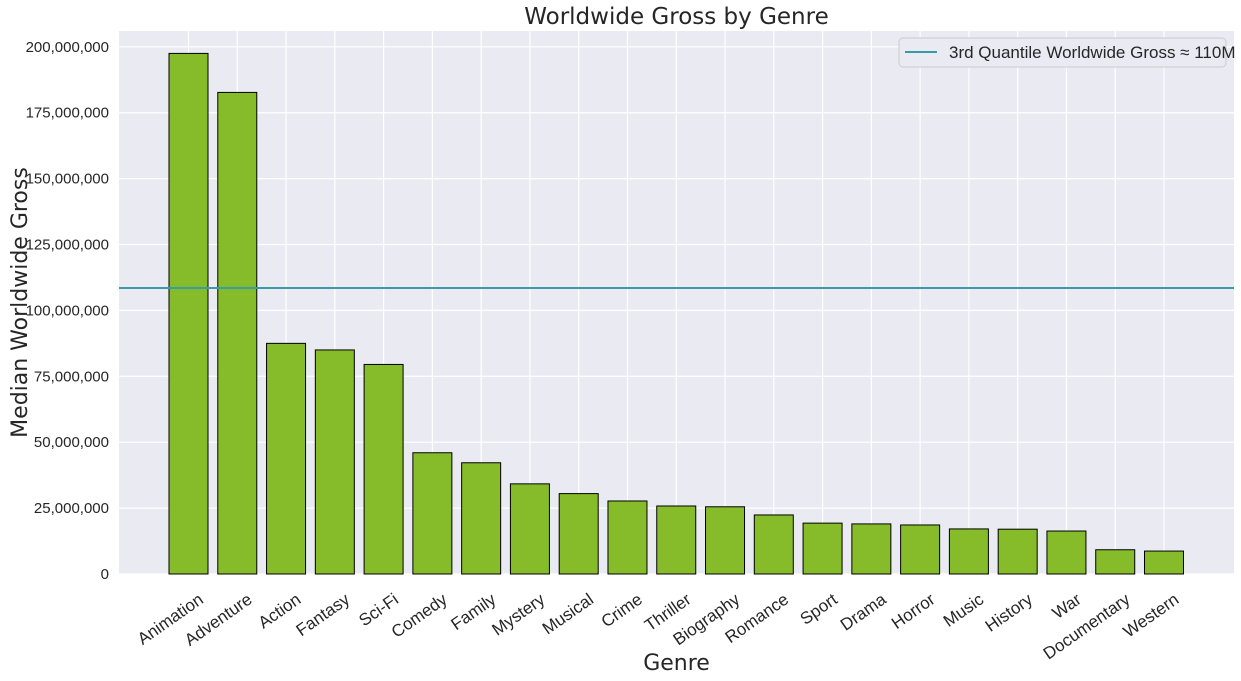 The image size is (1241, 681). I want to click on x-tick-label: War, so click(1067, 606).